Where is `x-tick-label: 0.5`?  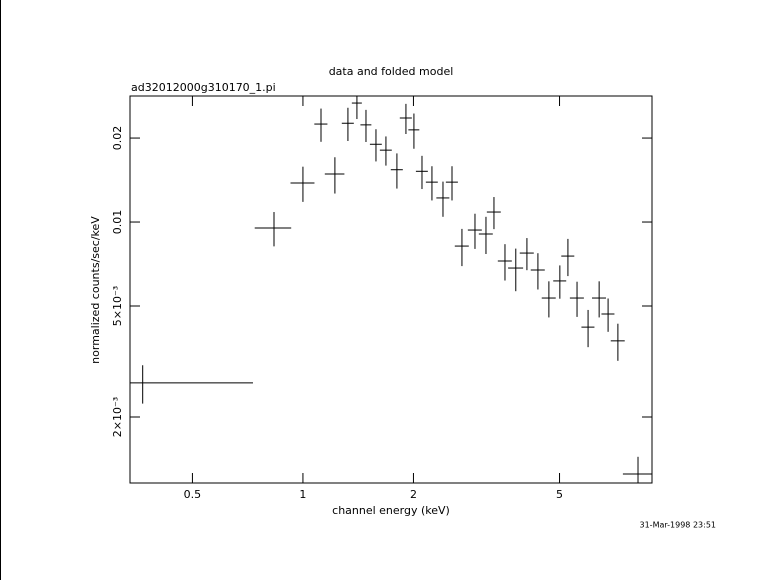
x-tick-label: 0.5 is located at coordinates (193, 494).